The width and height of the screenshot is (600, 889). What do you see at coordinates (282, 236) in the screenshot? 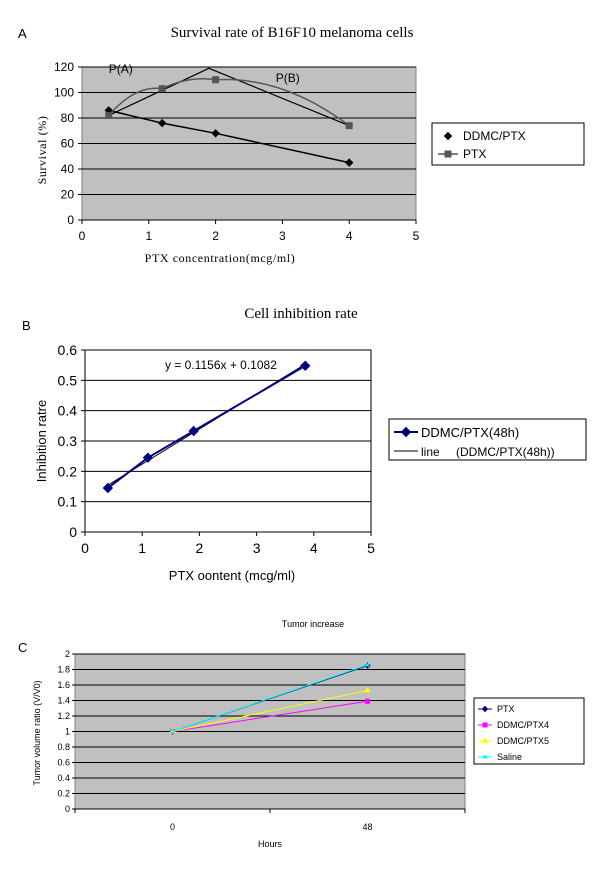
I see `chart-a-x-tick-label: 3` at bounding box center [282, 236].